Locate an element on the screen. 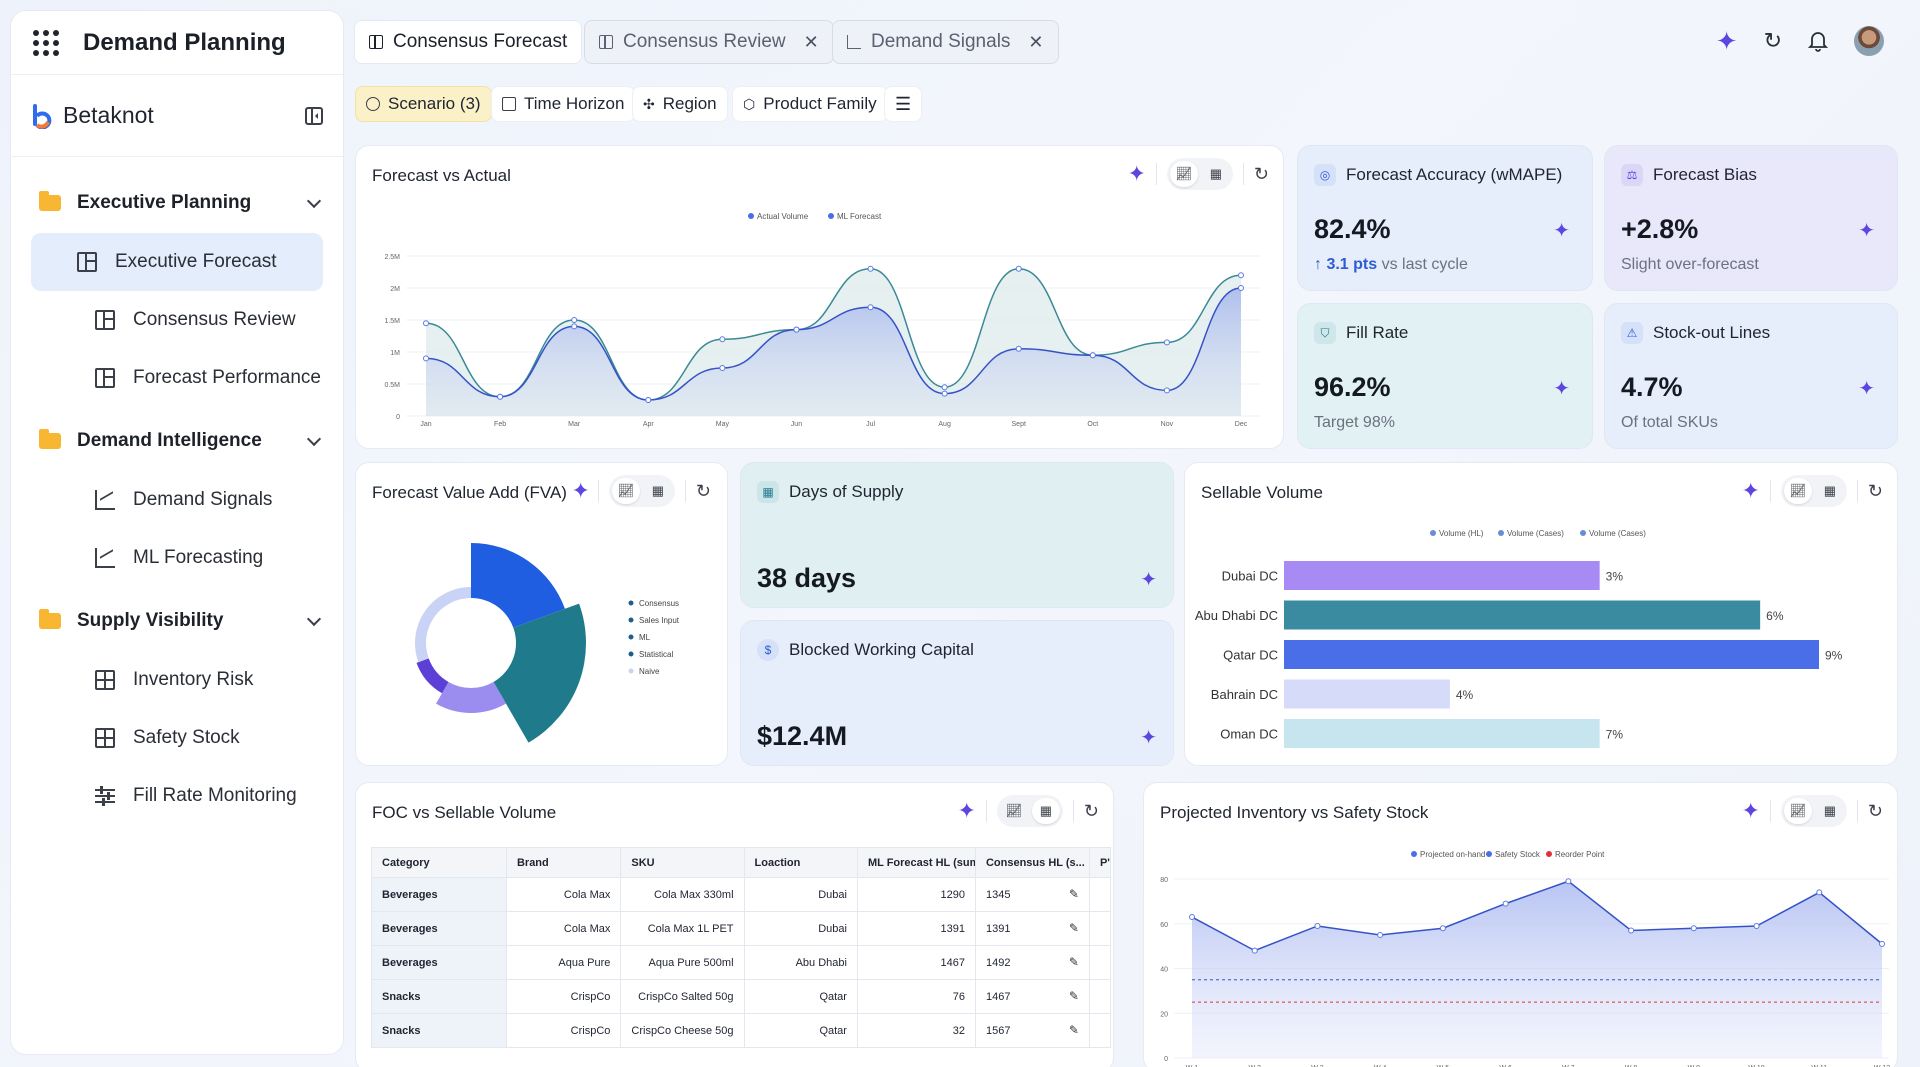 The height and width of the screenshot is (1067, 1920). sidebar-item-forecast-performance: Forecast Performance is located at coordinates (177, 378).